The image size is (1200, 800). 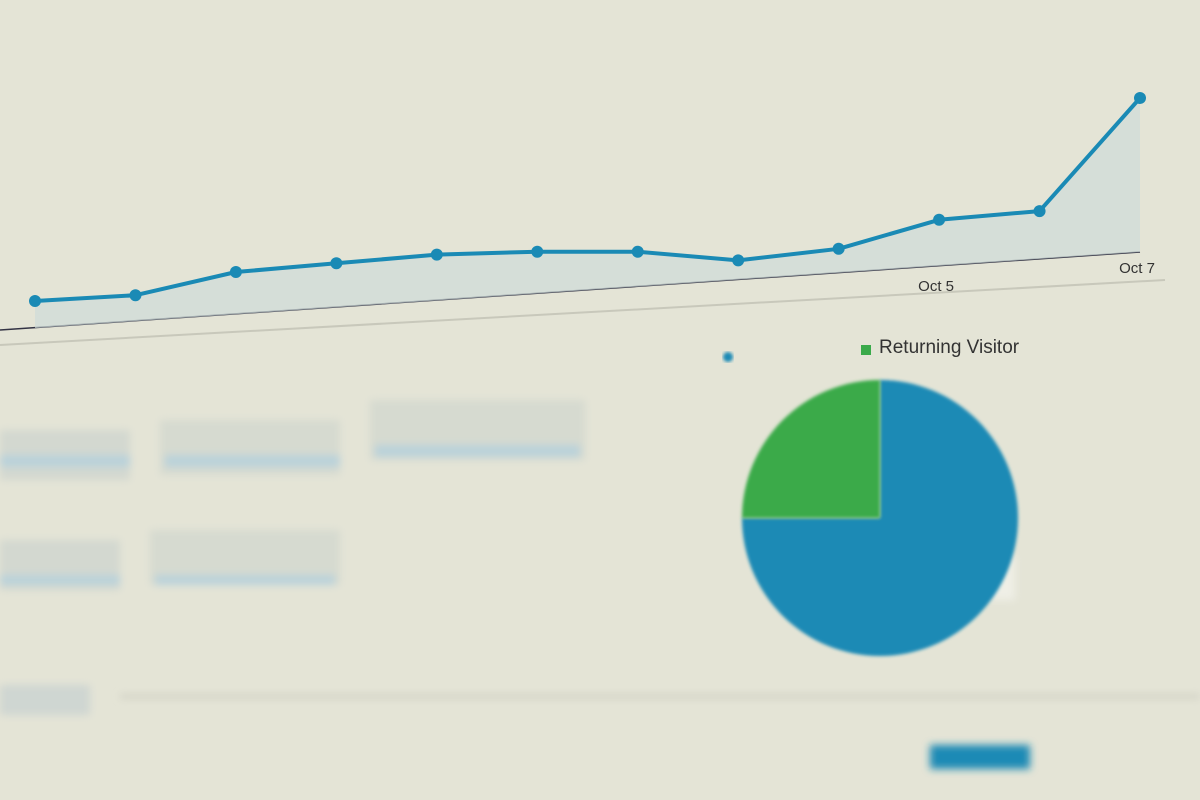 What do you see at coordinates (949, 347) in the screenshot?
I see `legend-label: Returning Visitor` at bounding box center [949, 347].